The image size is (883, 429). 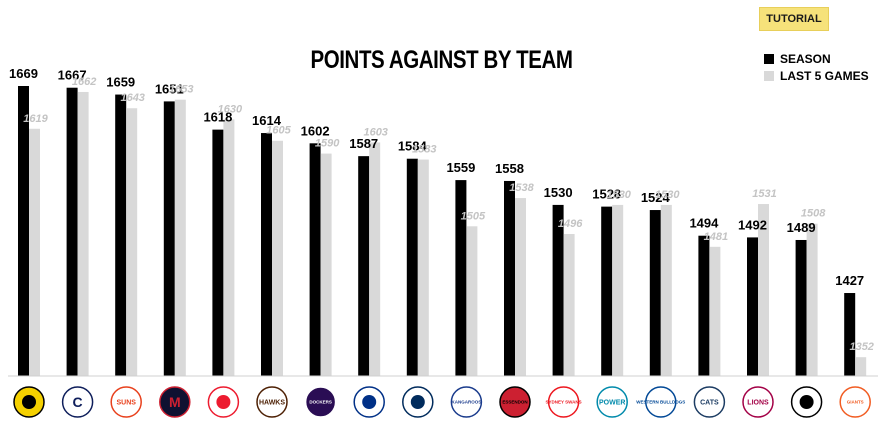 What do you see at coordinates (424, 150) in the screenshot?
I see `label-last-5-adelaide: 1583` at bounding box center [424, 150].